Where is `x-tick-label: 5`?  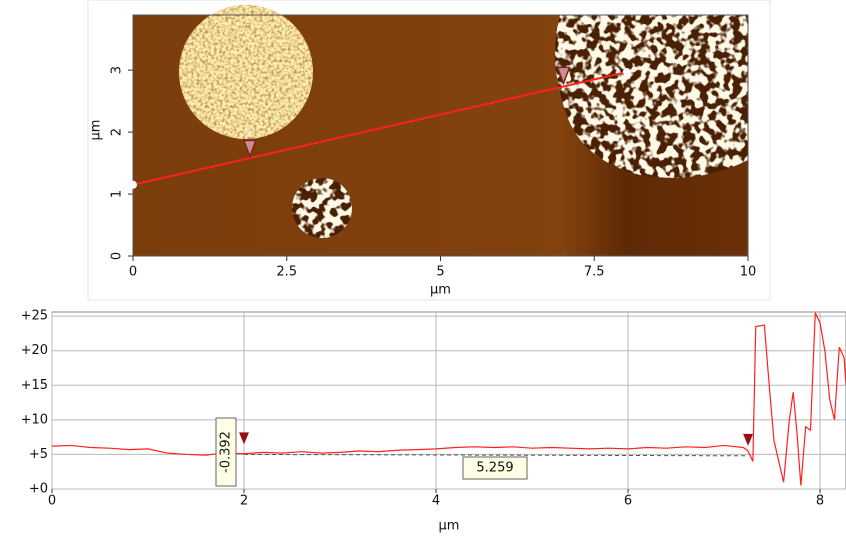 x-tick-label: 5 is located at coordinates (440, 272).